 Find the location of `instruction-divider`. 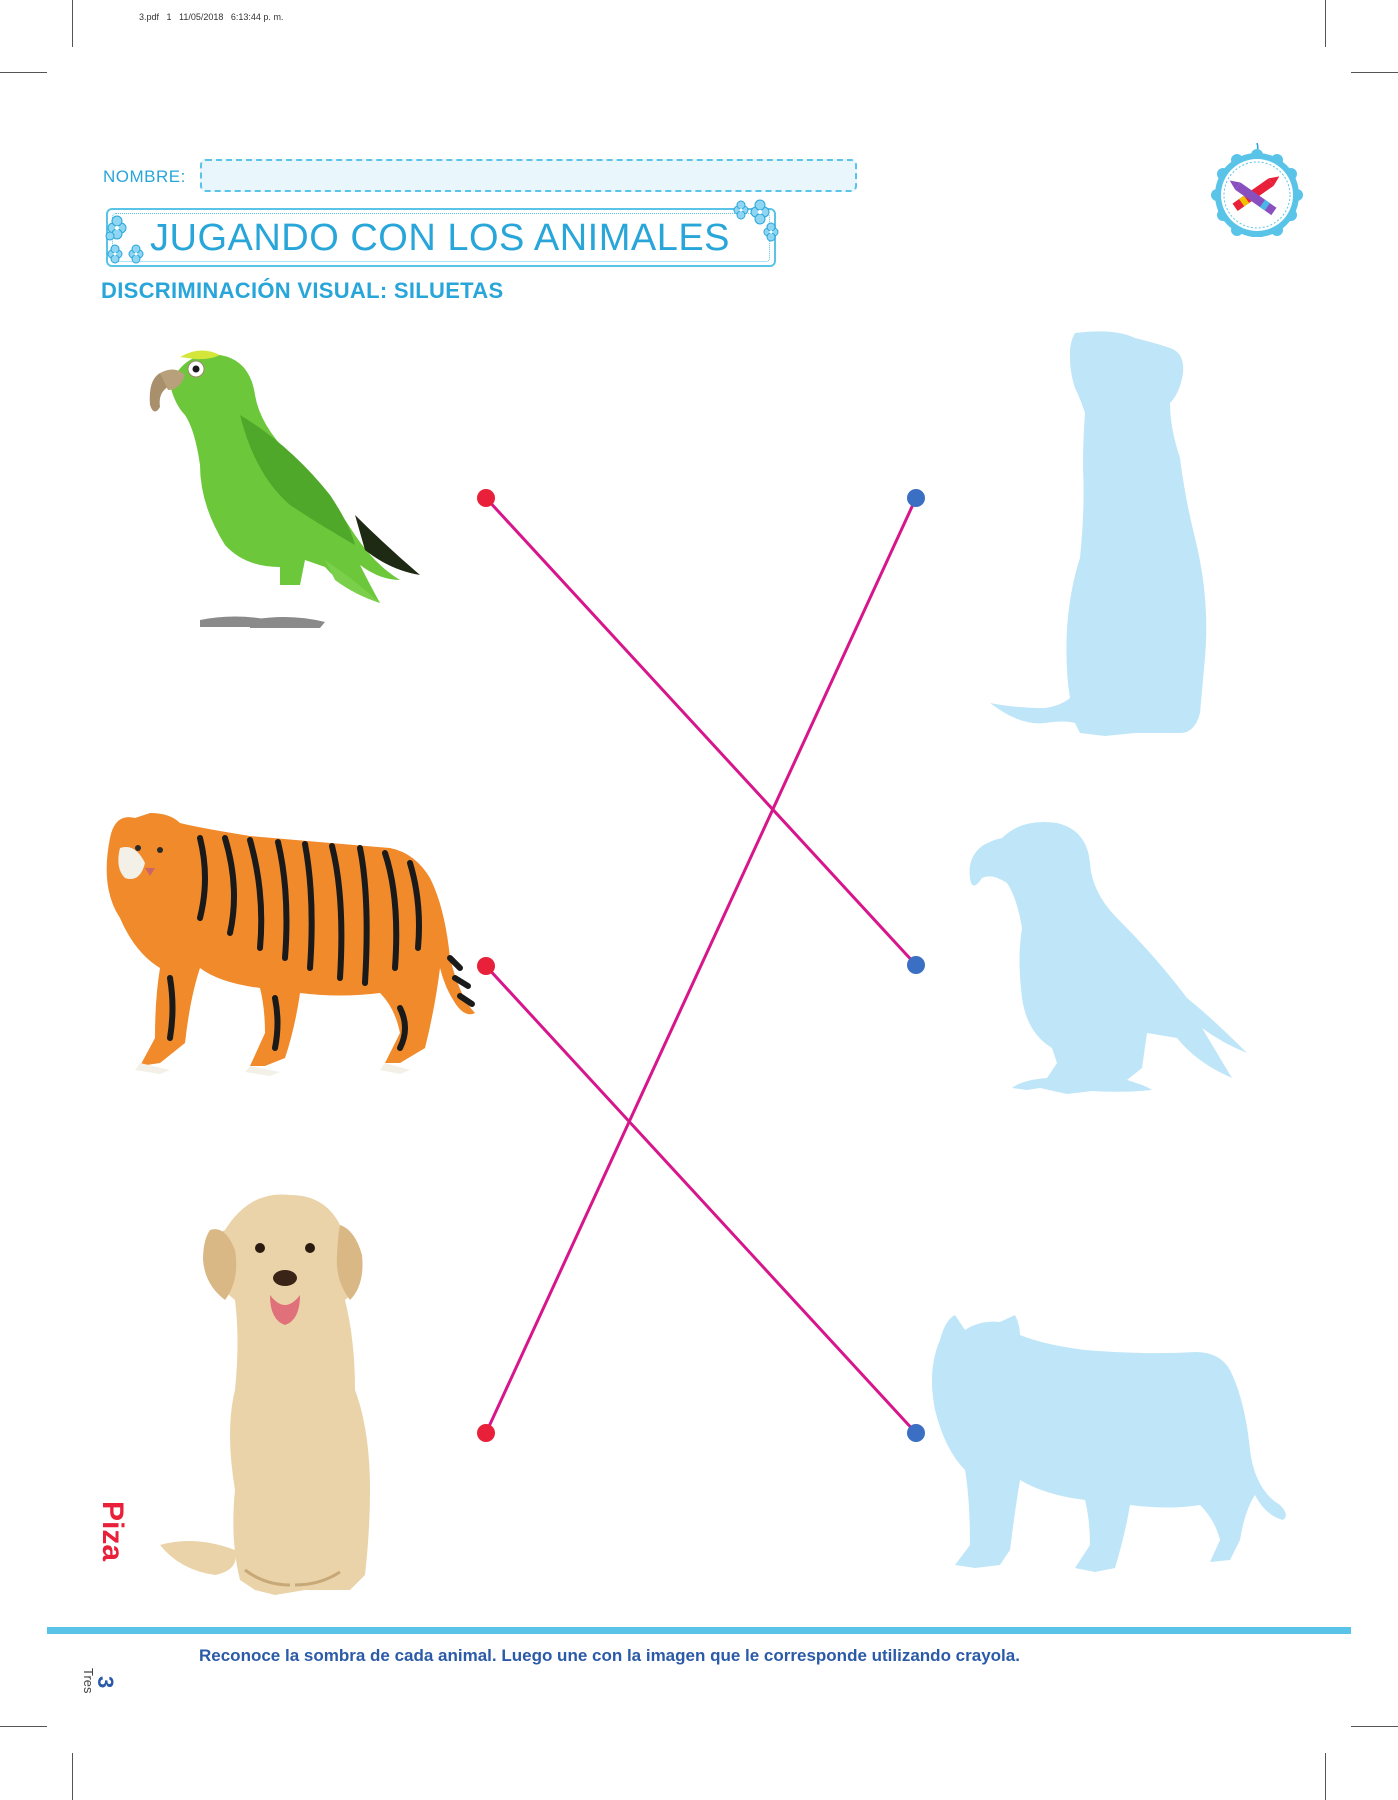

instruction-divider is located at coordinates (699, 1630).